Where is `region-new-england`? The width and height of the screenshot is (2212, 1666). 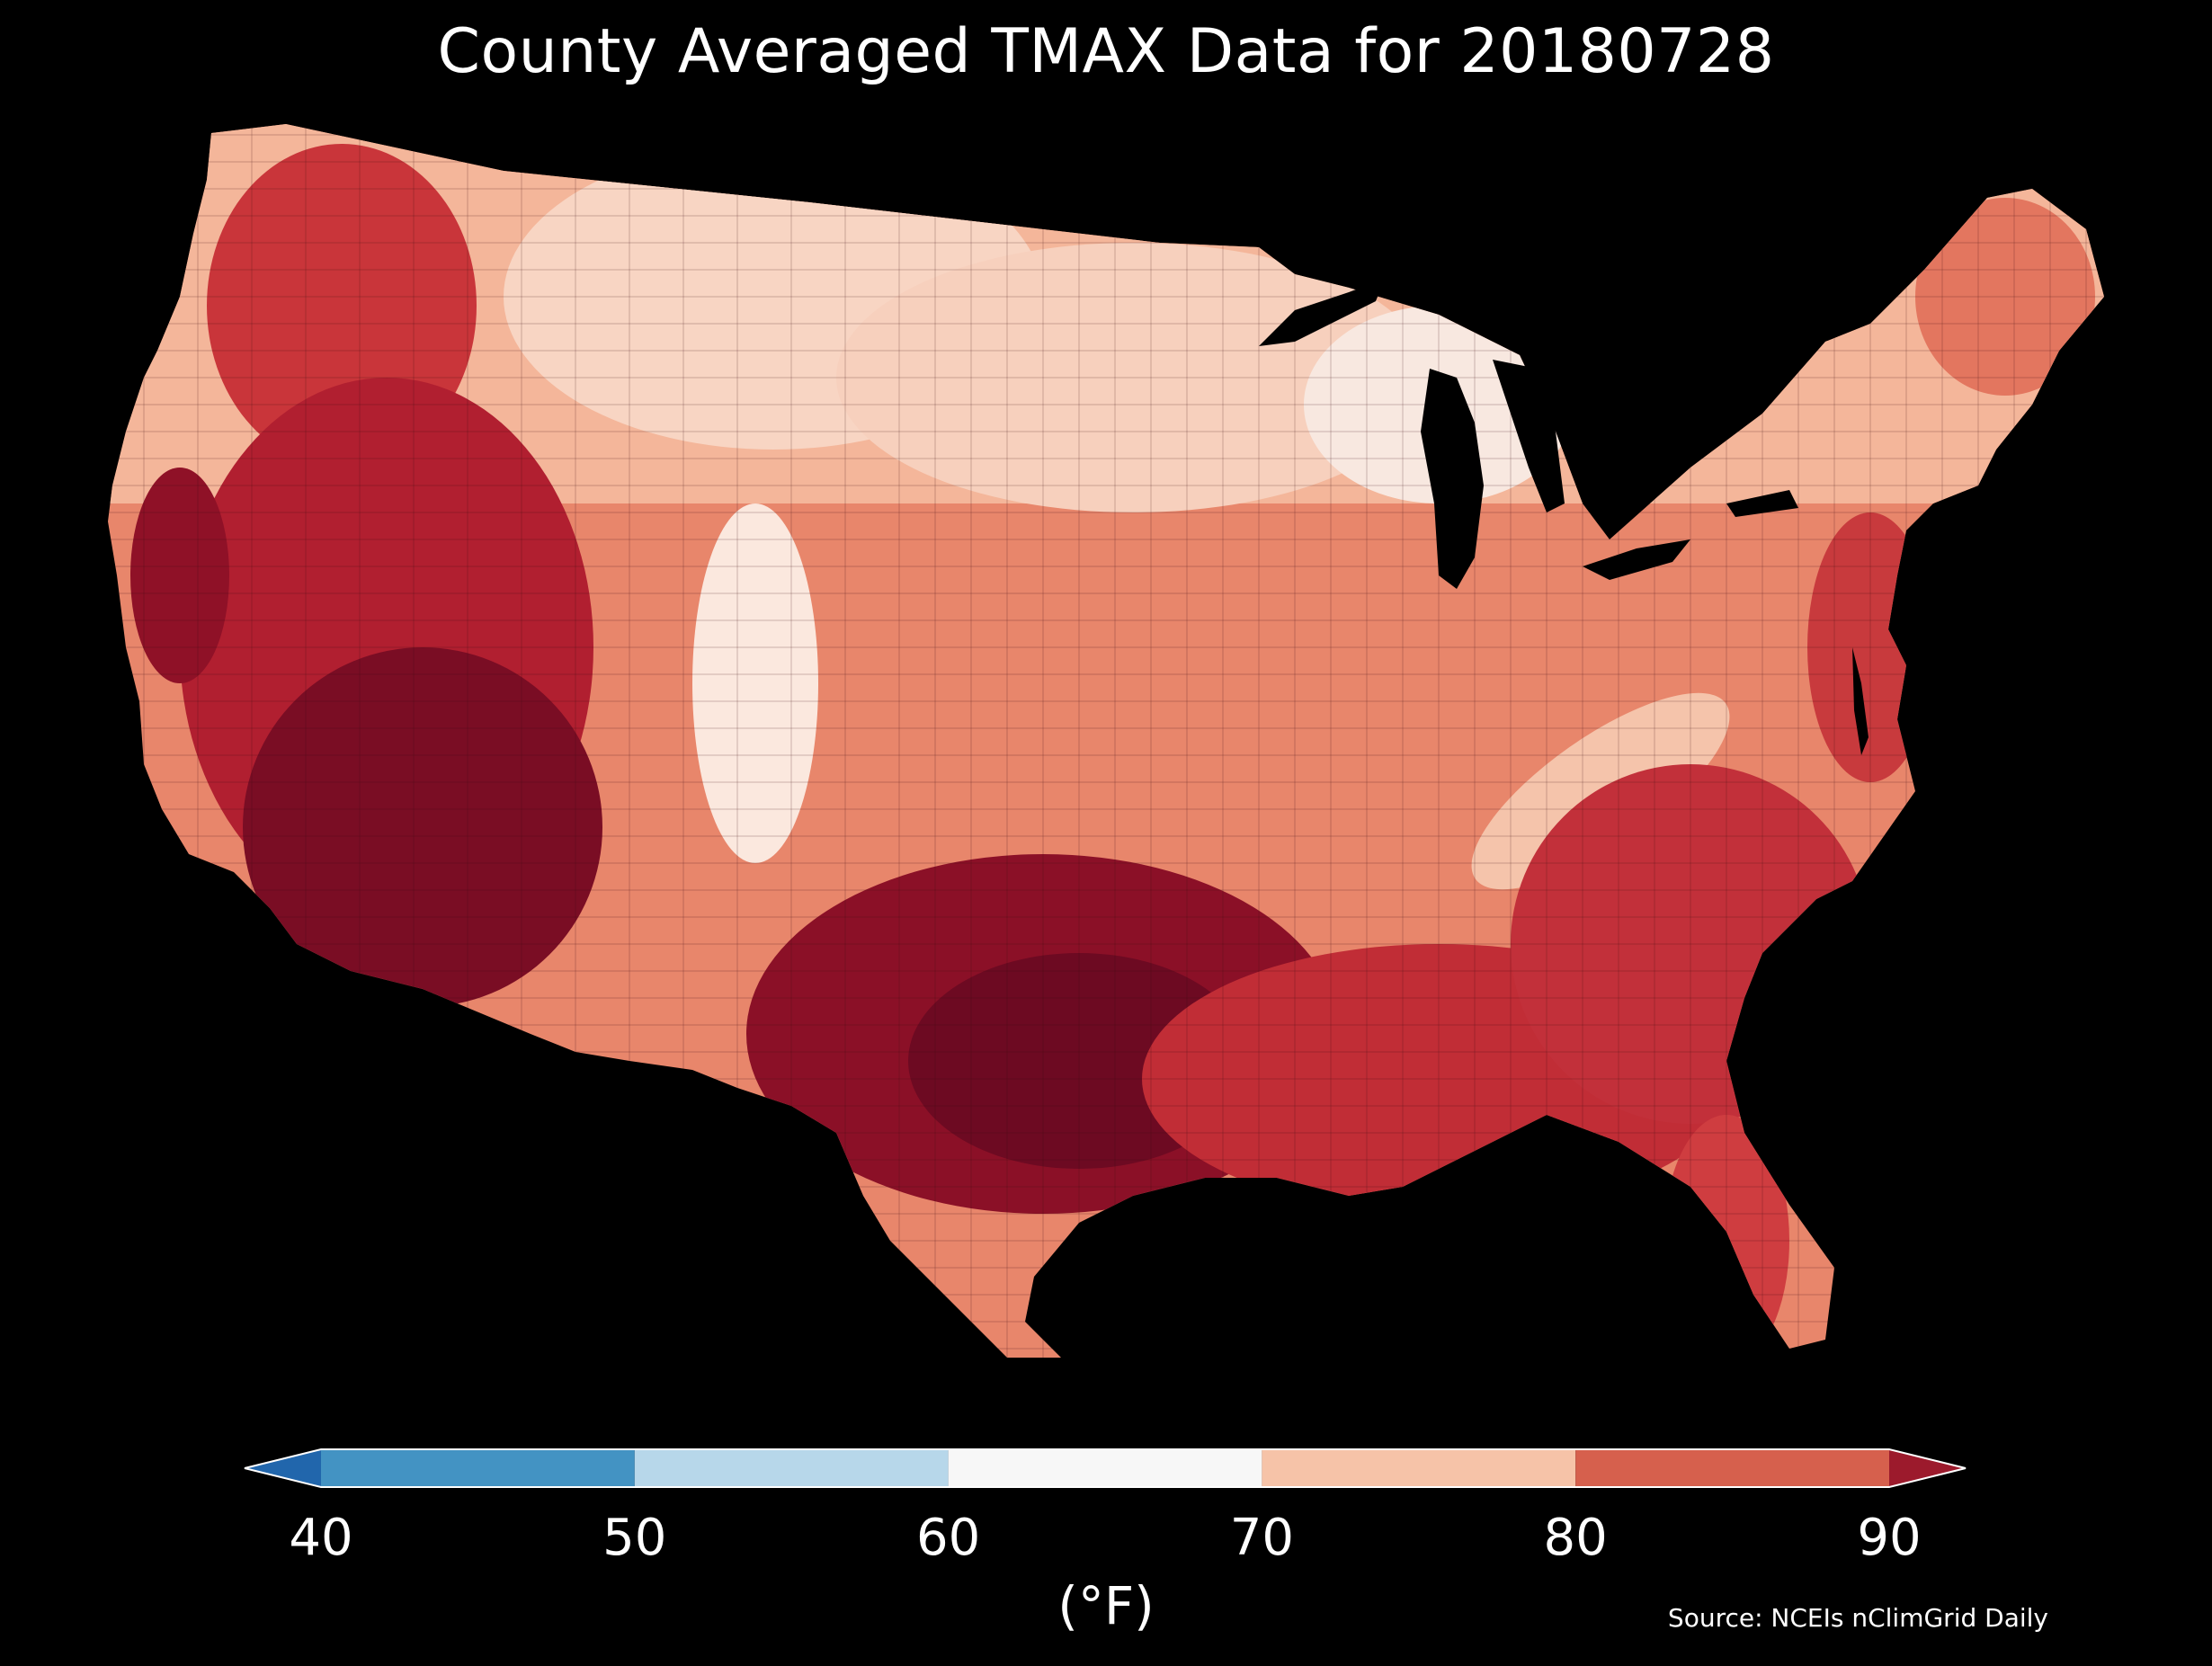 region-new-england is located at coordinates (2005, 297).